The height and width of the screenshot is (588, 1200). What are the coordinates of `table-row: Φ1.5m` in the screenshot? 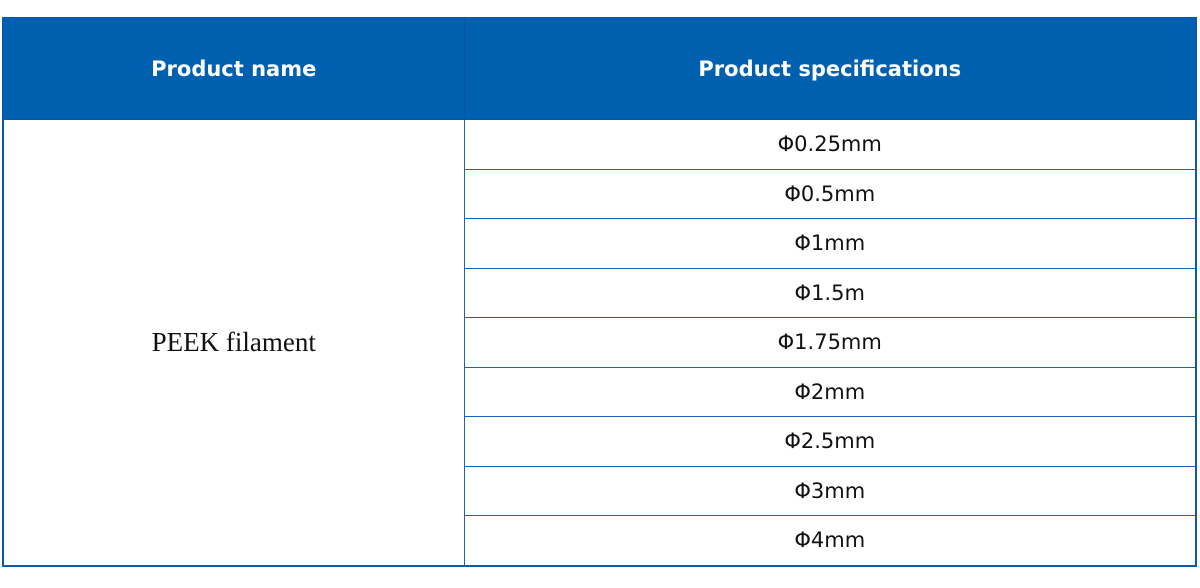 It's located at (600, 292).